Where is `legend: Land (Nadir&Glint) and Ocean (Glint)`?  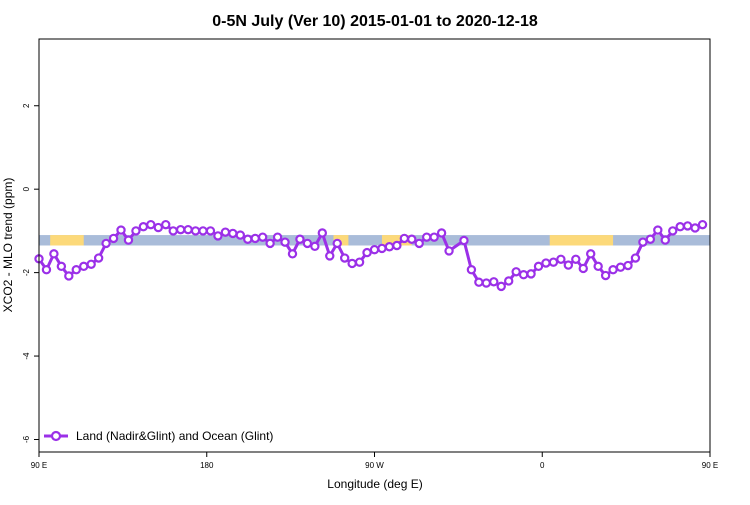
legend: Land (Nadir&Glint) and Ocean (Glint) is located at coordinates (158, 436).